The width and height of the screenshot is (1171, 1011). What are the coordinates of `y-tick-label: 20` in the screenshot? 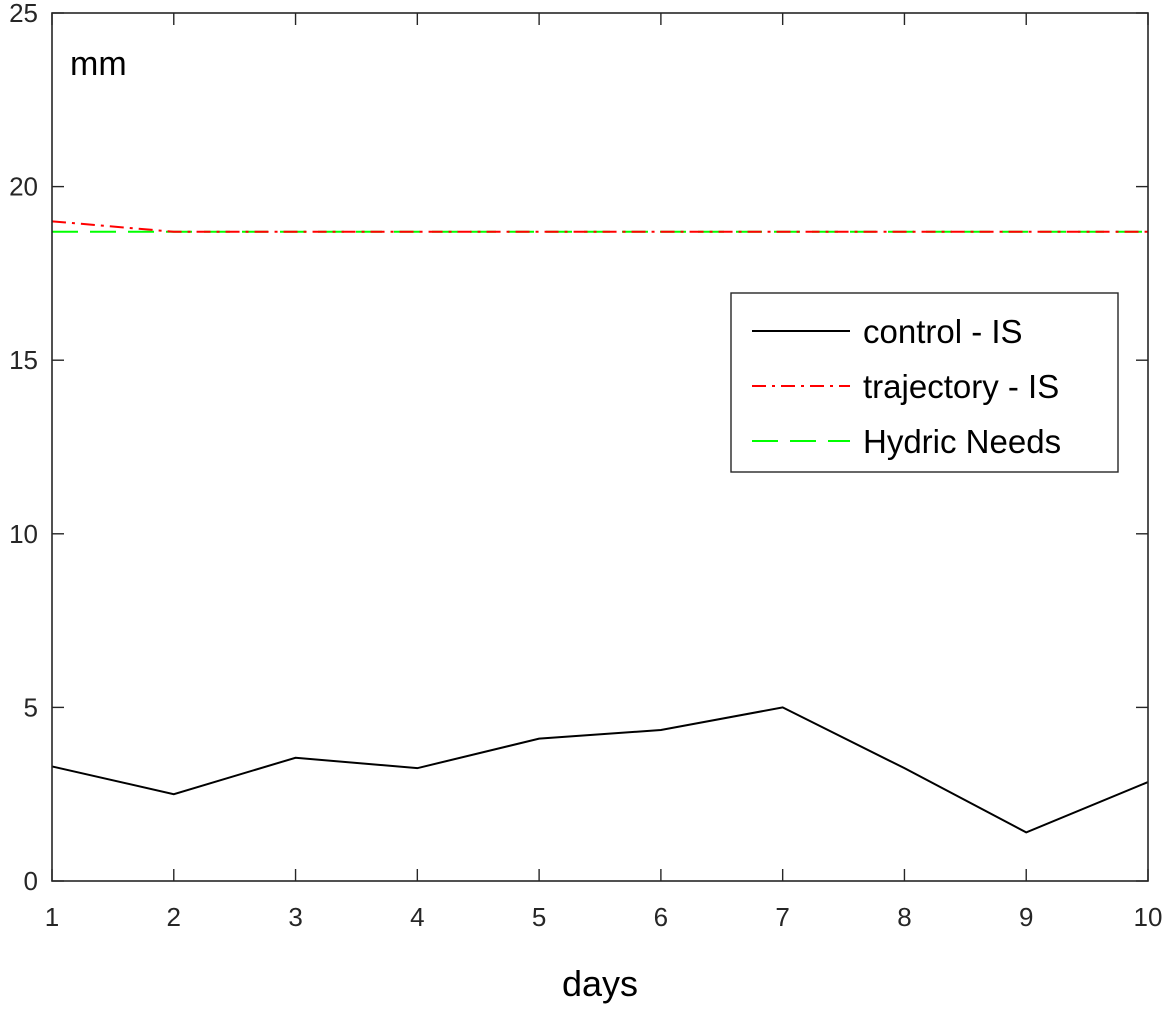 It's located at (23, 187).